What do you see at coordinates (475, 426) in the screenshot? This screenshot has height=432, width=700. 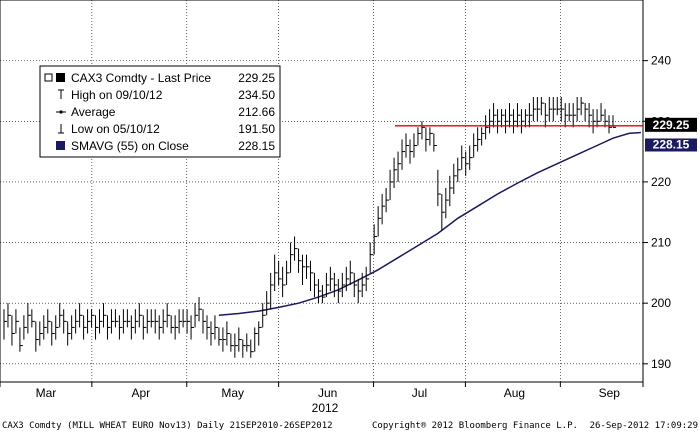 I see `footer-center: Copyright® 2012 Bloomberg Finance L.P.` at bounding box center [475, 426].